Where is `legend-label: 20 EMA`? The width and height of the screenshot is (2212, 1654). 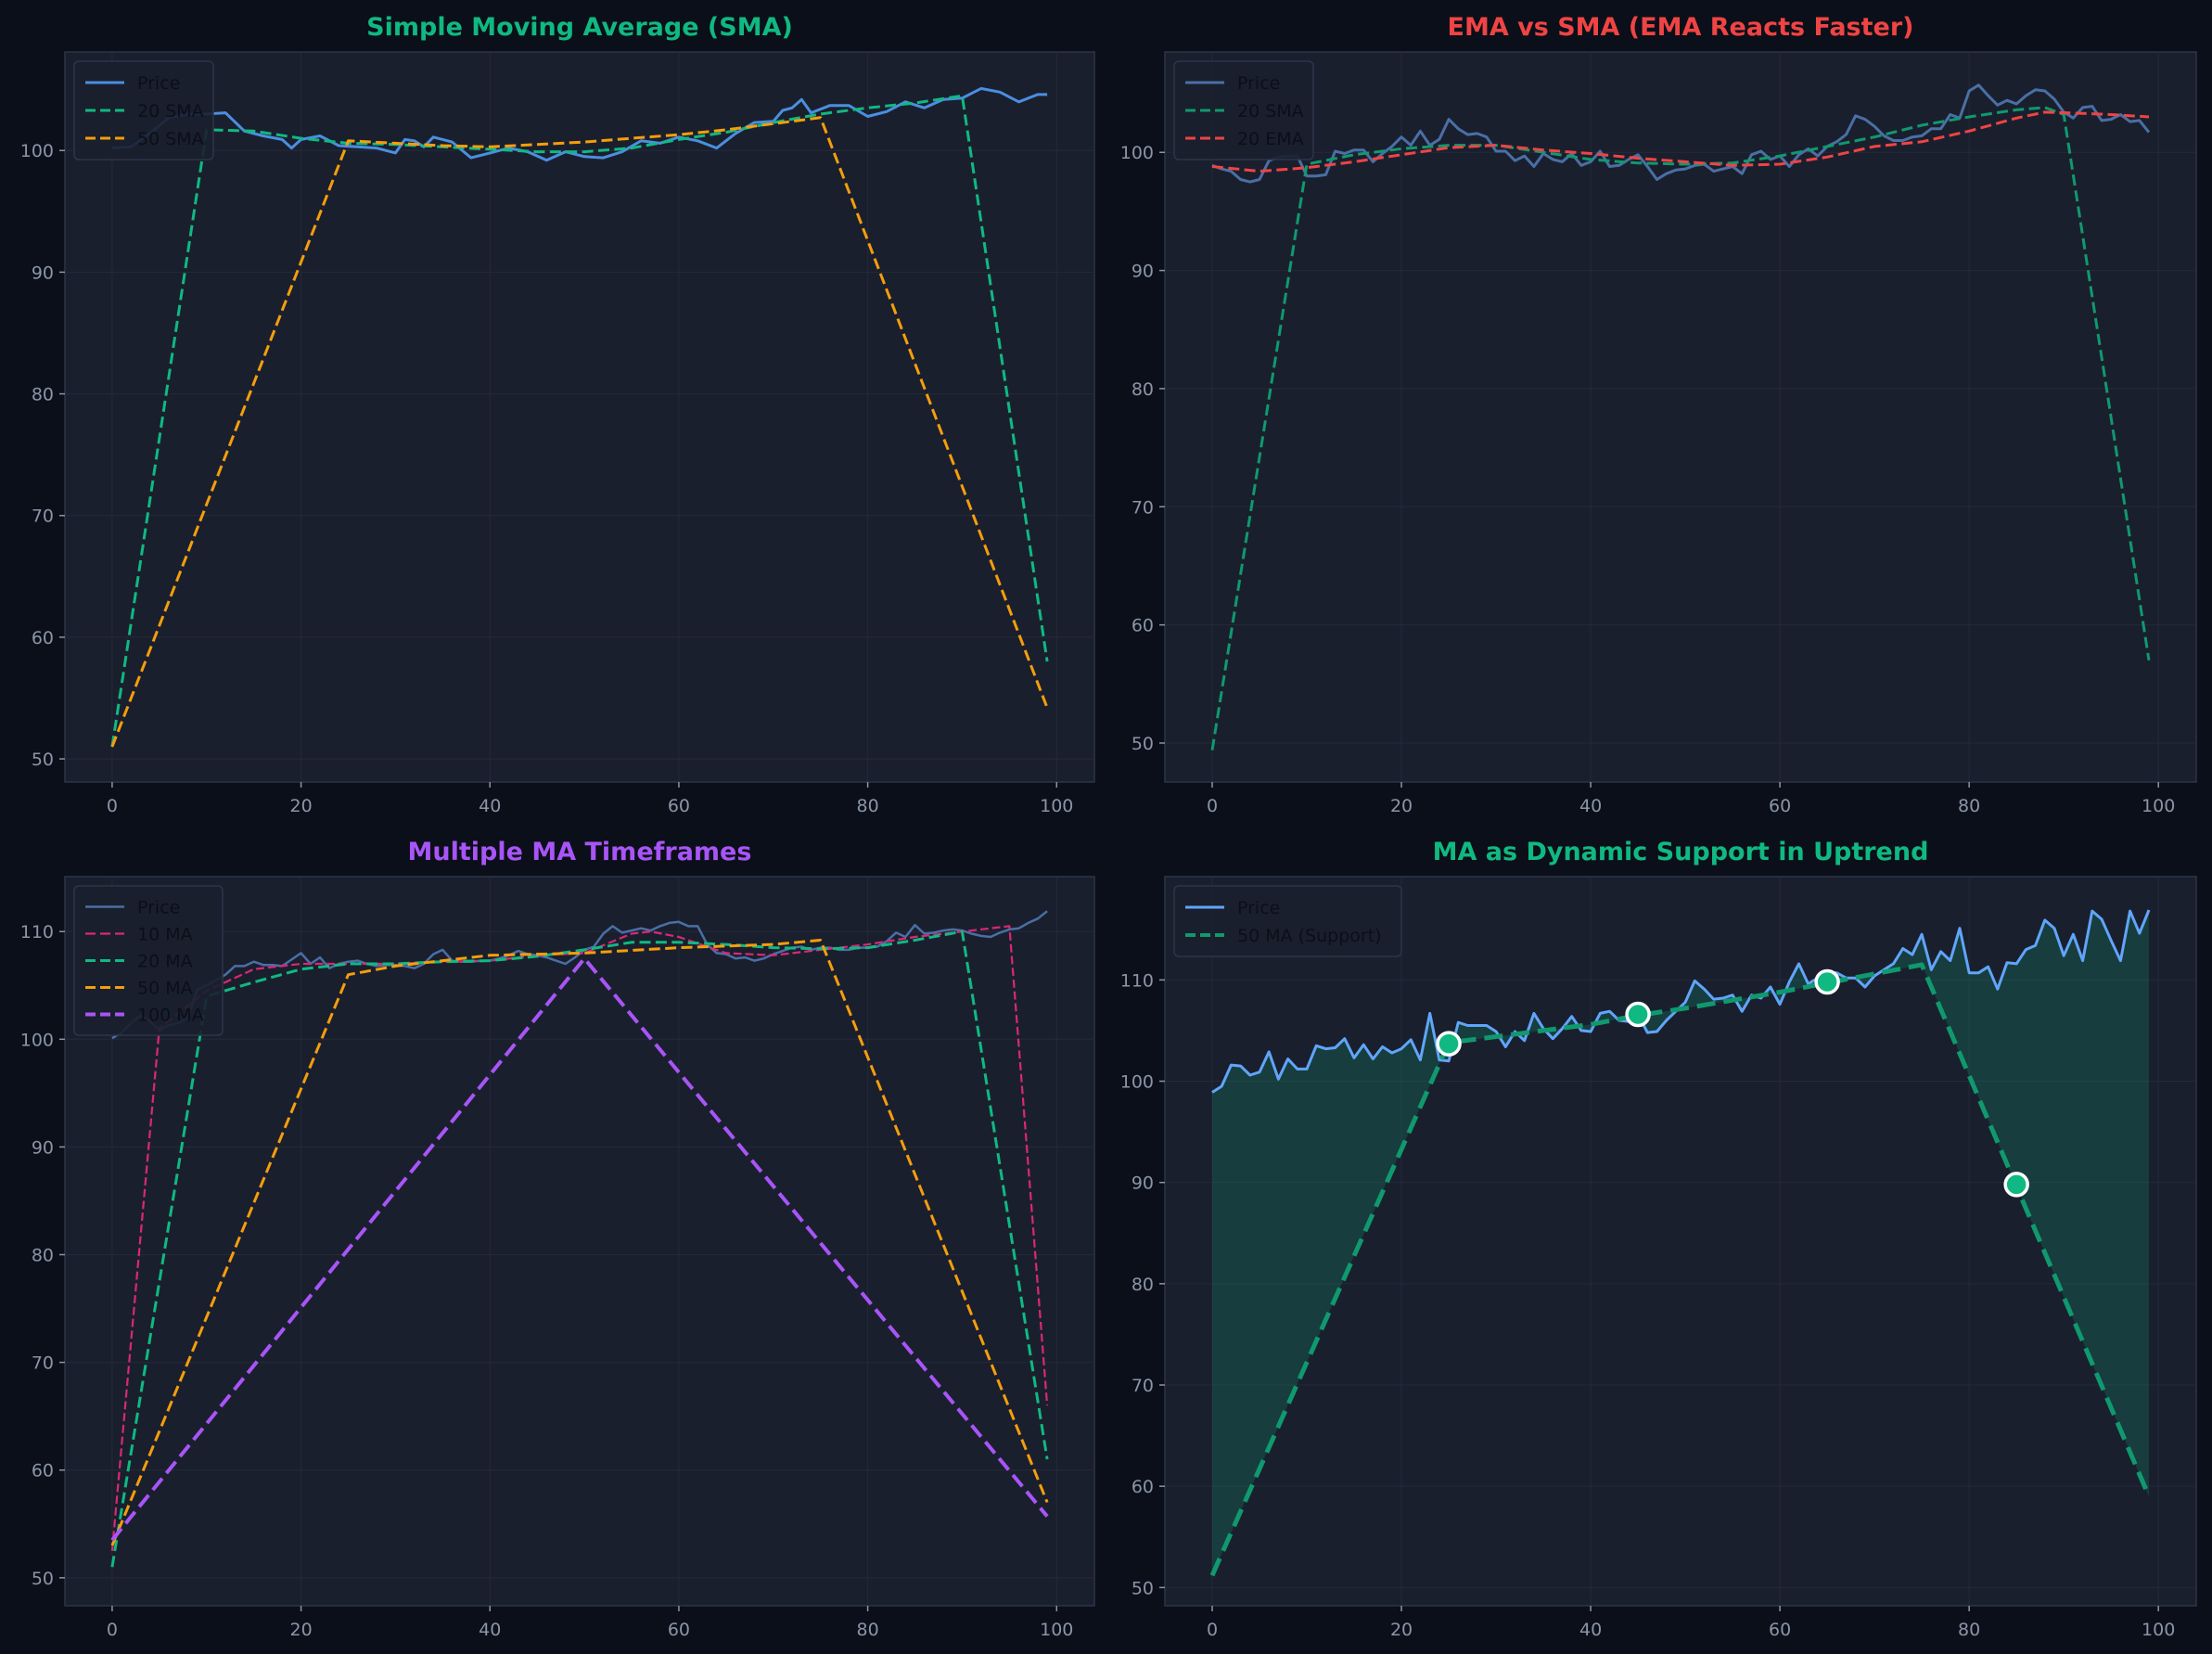 legend-label: 20 EMA is located at coordinates (1270, 139).